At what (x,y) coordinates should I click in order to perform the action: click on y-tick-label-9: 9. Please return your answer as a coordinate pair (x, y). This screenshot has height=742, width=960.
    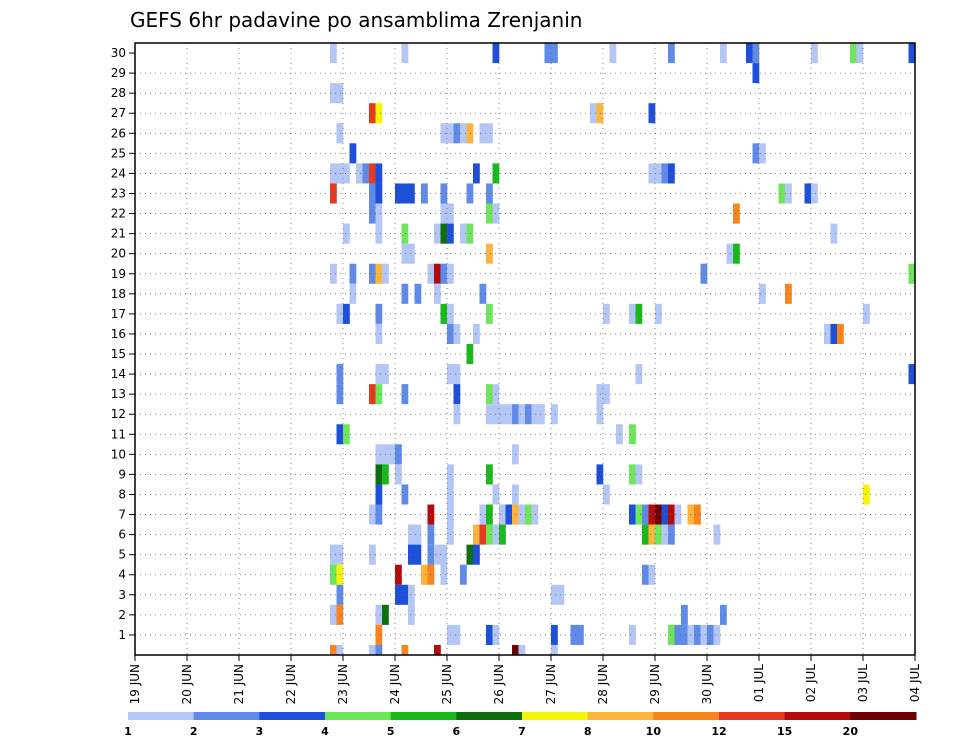
    Looking at the image, I should click on (122, 474).